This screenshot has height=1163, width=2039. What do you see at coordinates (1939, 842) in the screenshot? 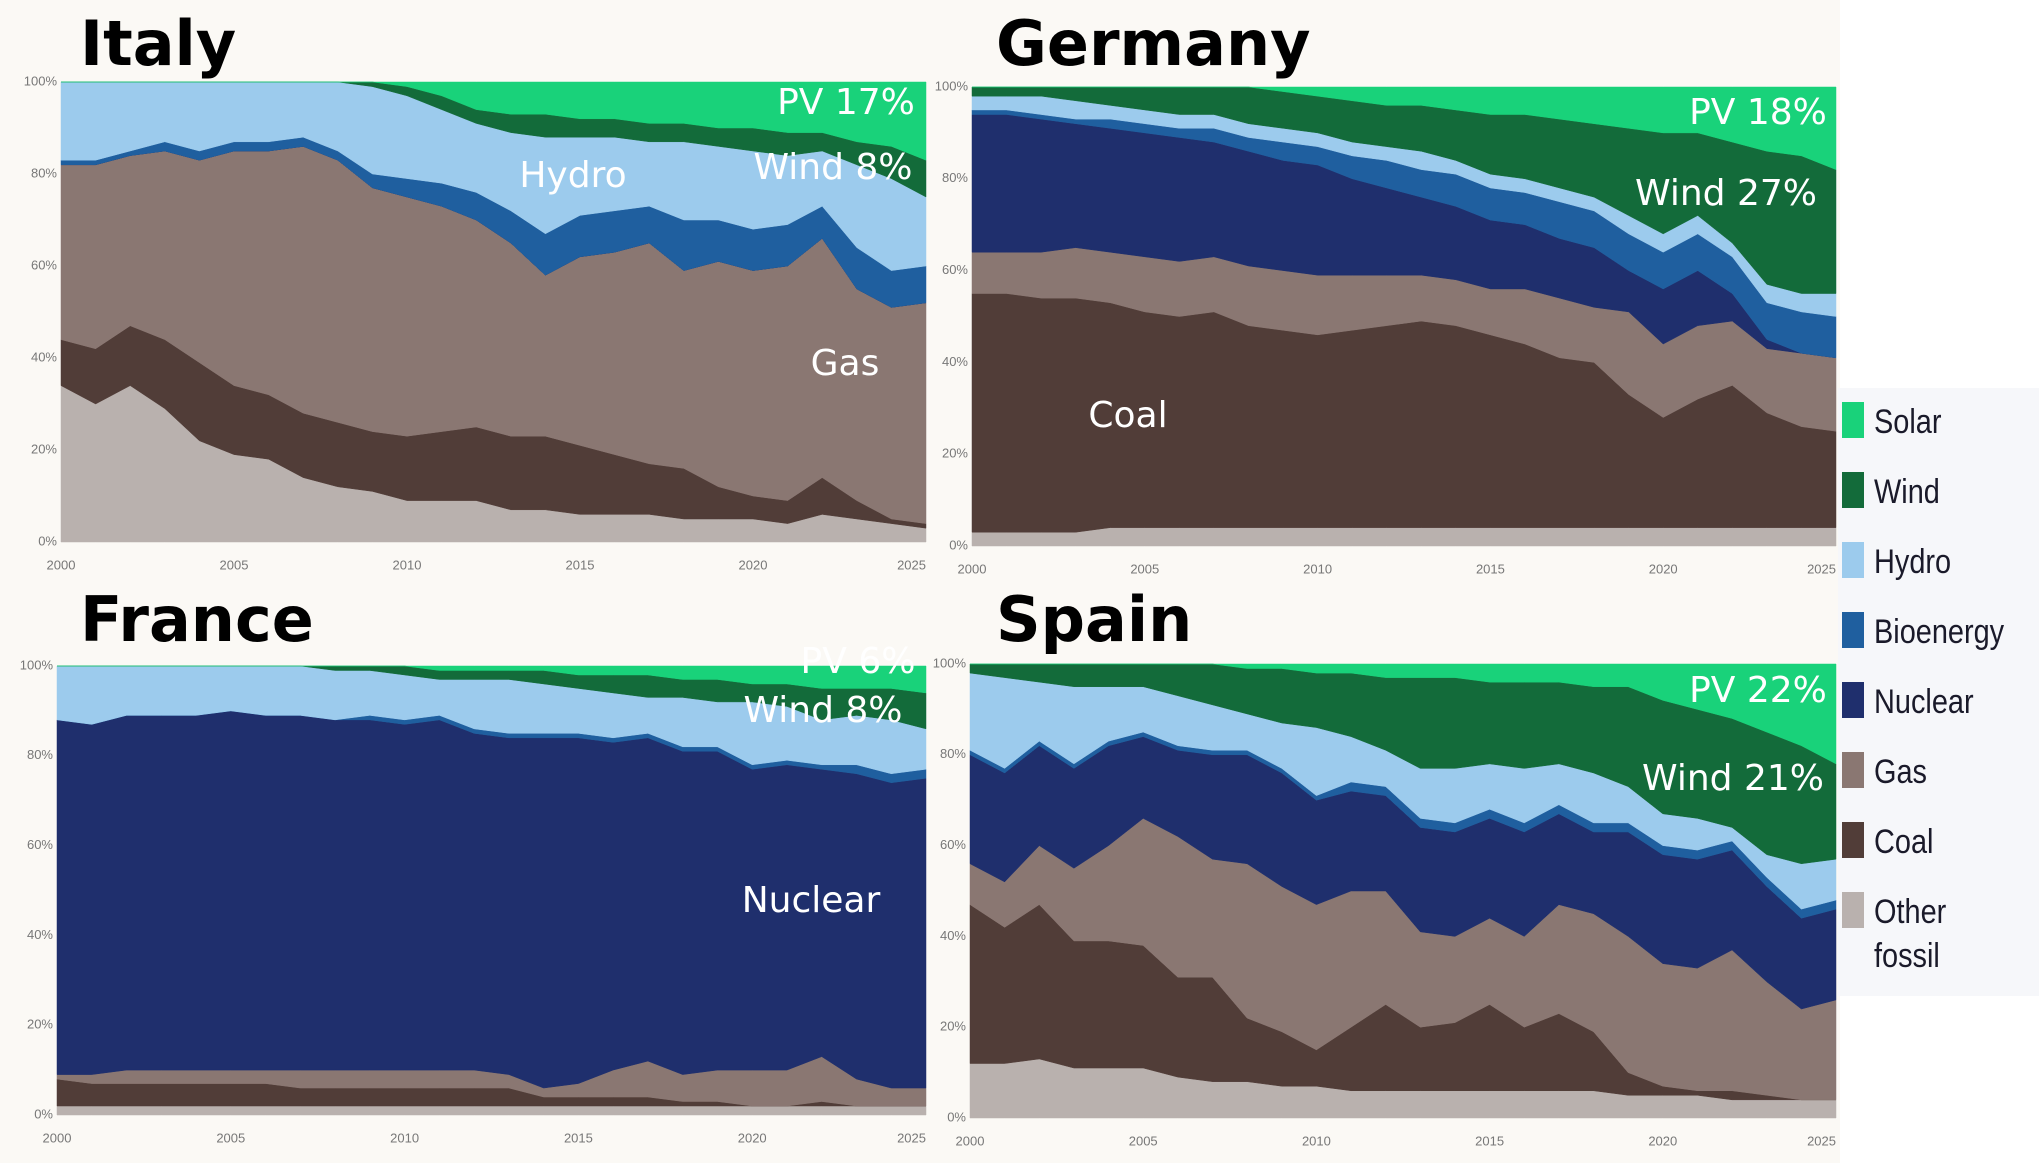
I see `legend-item: Coal` at bounding box center [1939, 842].